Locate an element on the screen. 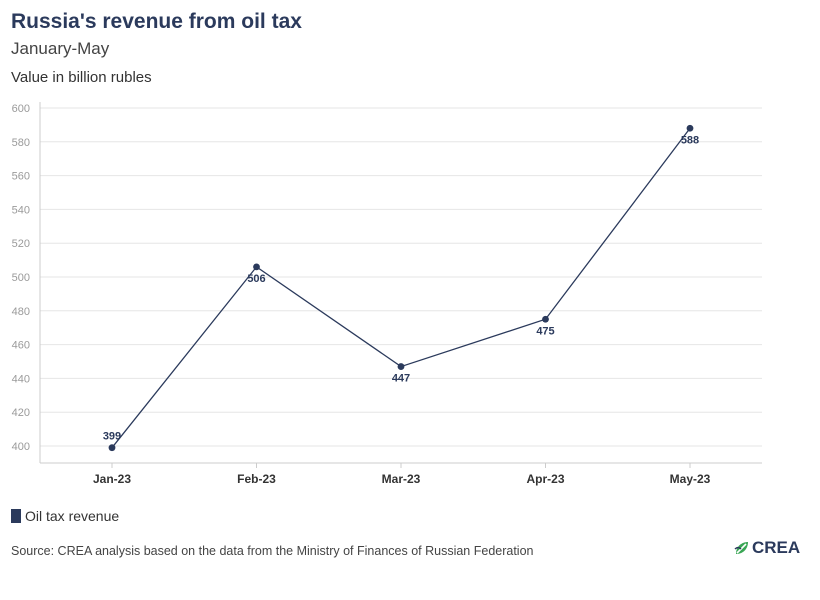 This screenshot has height=600, width=820. crea-logo: CREA is located at coordinates (767, 548).